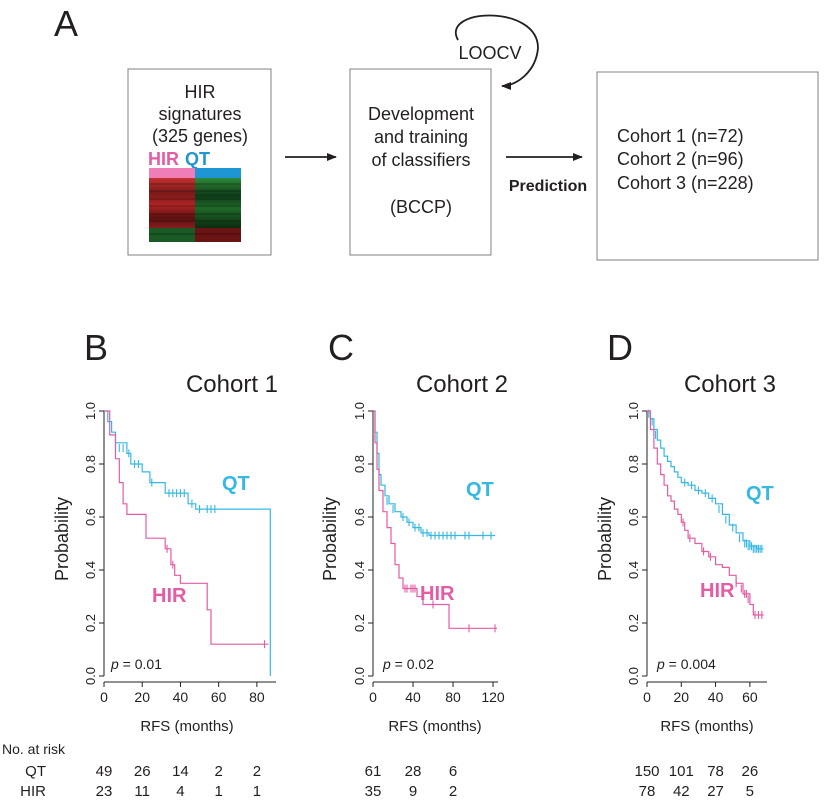  Describe the element at coordinates (706, 726) in the screenshot. I see `x-axis-label-cohort-3: RFS (months)` at that location.